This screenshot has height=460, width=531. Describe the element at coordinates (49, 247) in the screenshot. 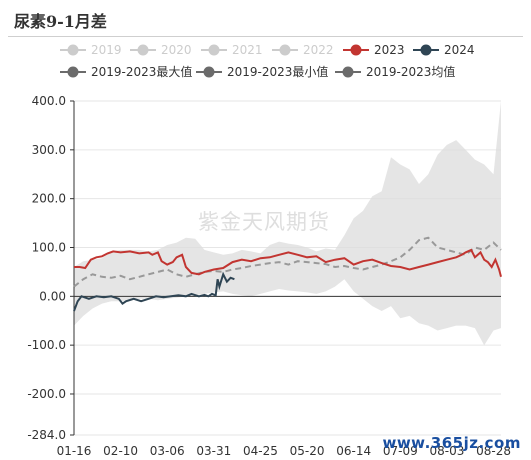

I see `y-tick-label: 100.0` at that location.